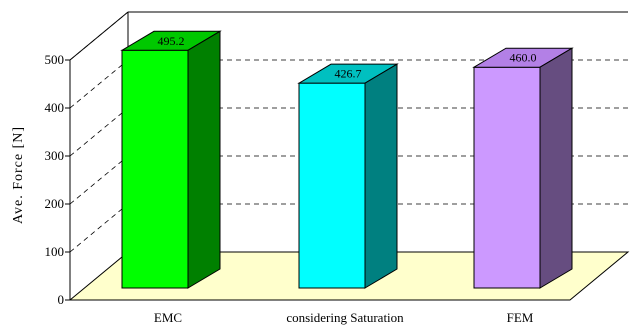  Describe the element at coordinates (55, 107) in the screenshot. I see `y-tick-label: 400` at that location.